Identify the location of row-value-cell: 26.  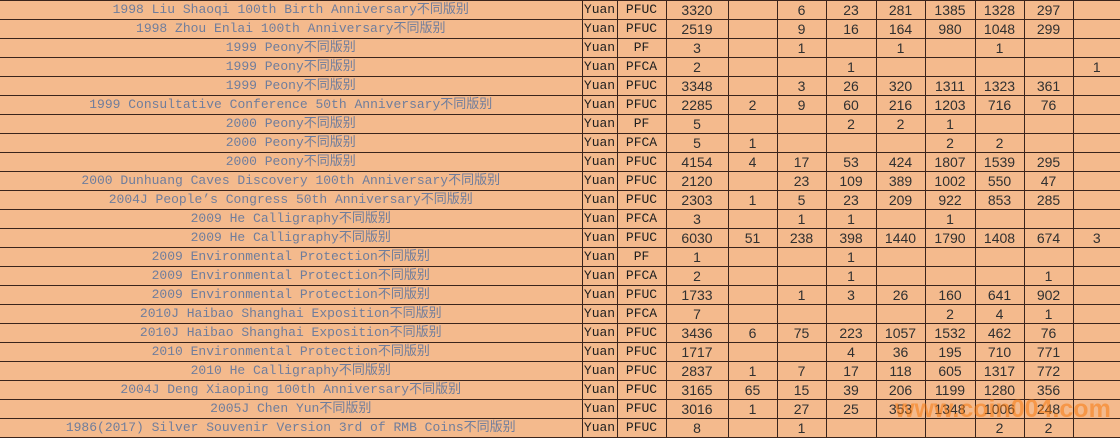
(851, 86).